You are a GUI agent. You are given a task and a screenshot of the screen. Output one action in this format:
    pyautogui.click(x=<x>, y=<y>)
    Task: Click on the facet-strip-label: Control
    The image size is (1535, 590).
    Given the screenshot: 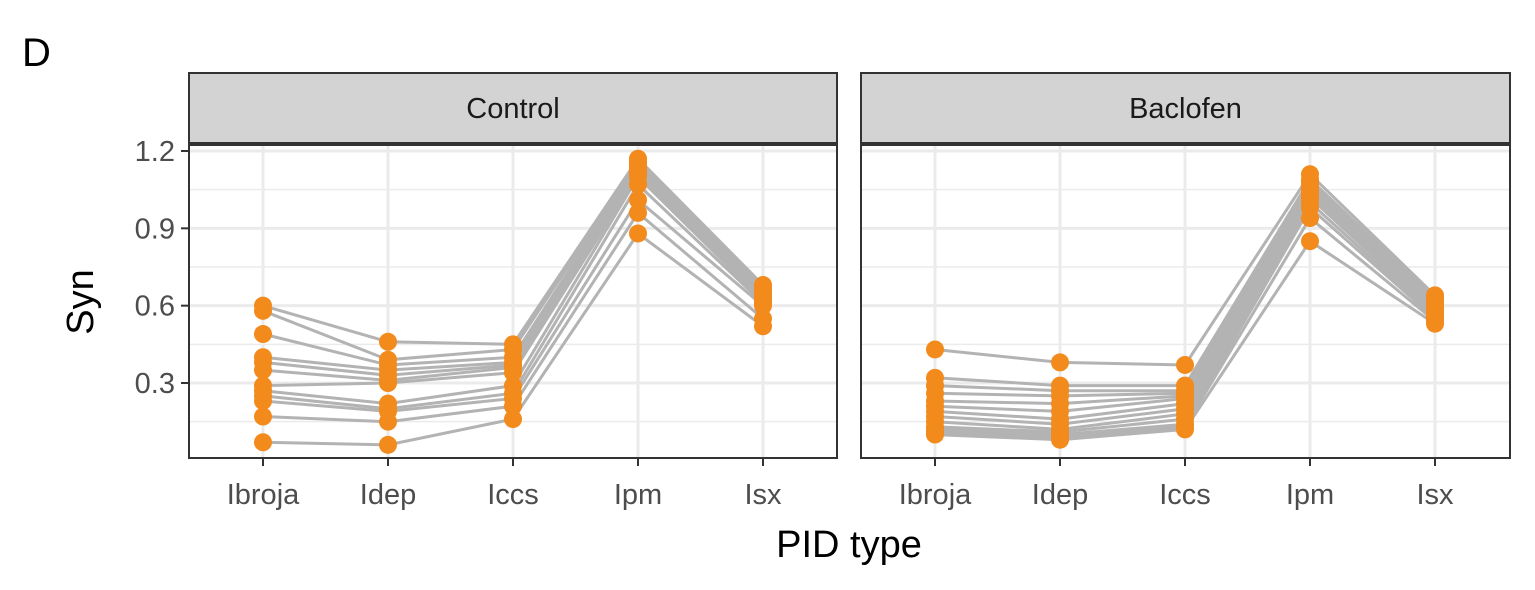 What is the action you would take?
    pyautogui.click(x=513, y=109)
    